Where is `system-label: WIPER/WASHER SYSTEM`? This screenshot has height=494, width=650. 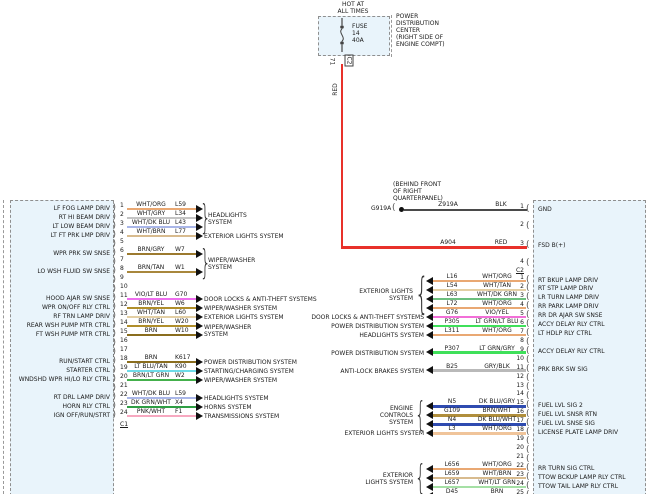 system-label: WIPER/WASHER SYSTEM is located at coordinates (241, 308).